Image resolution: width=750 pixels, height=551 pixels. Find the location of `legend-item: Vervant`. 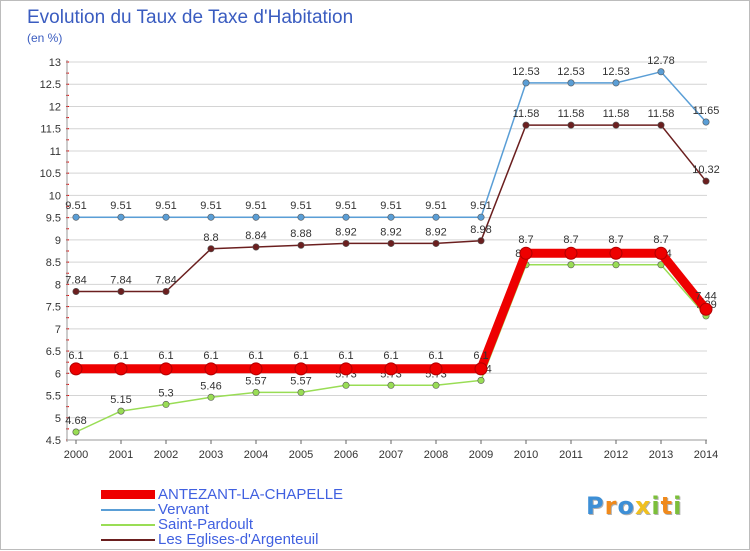

legend-item: Vervant is located at coordinates (222, 509).